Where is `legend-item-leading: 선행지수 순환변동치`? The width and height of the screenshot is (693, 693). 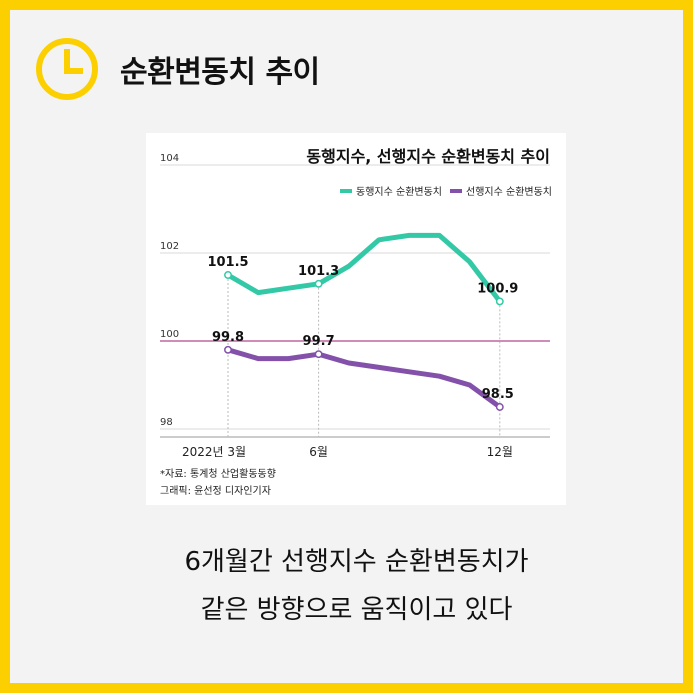 legend-item-leading: 선행지수 순환변동치 is located at coordinates (501, 190).